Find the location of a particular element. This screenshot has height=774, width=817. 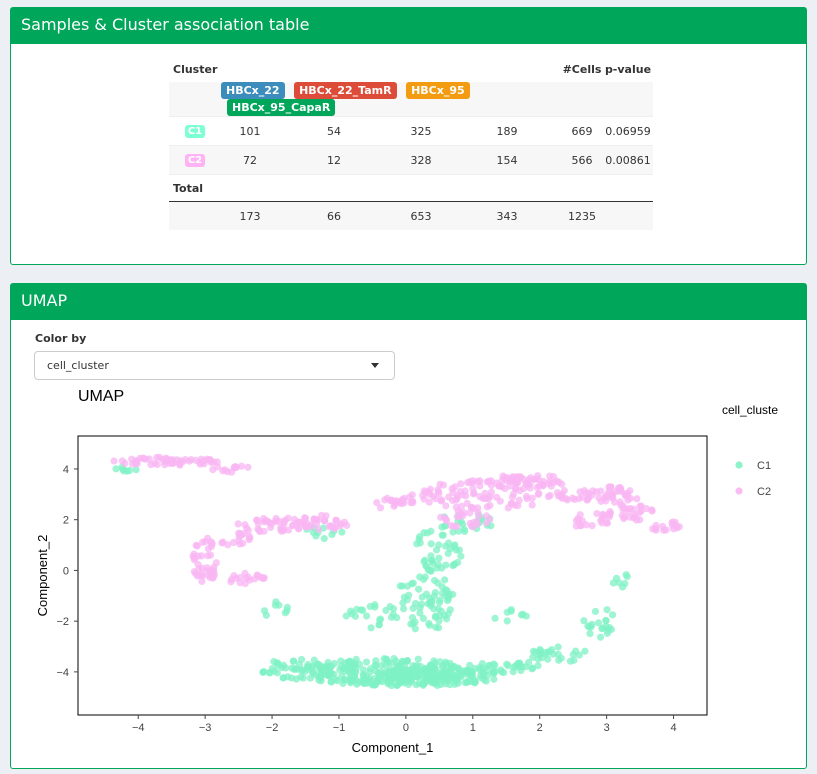

color-by-select: cell_cluster is located at coordinates (214, 365).